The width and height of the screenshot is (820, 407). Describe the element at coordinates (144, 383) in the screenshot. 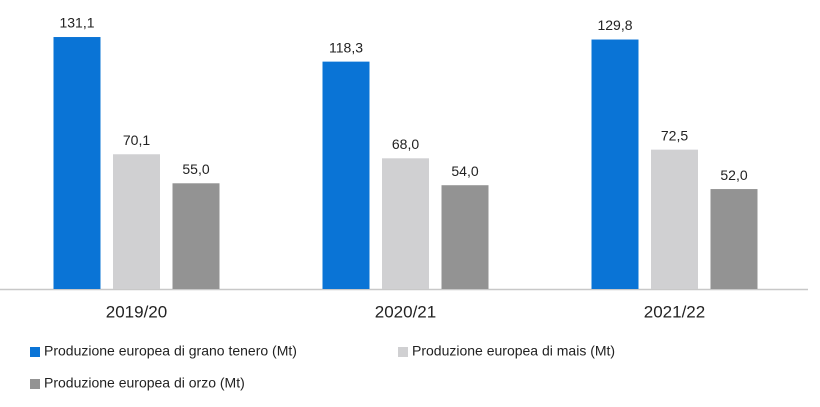

I see `legend-label: Produzione europea di orzo (Mt)` at that location.